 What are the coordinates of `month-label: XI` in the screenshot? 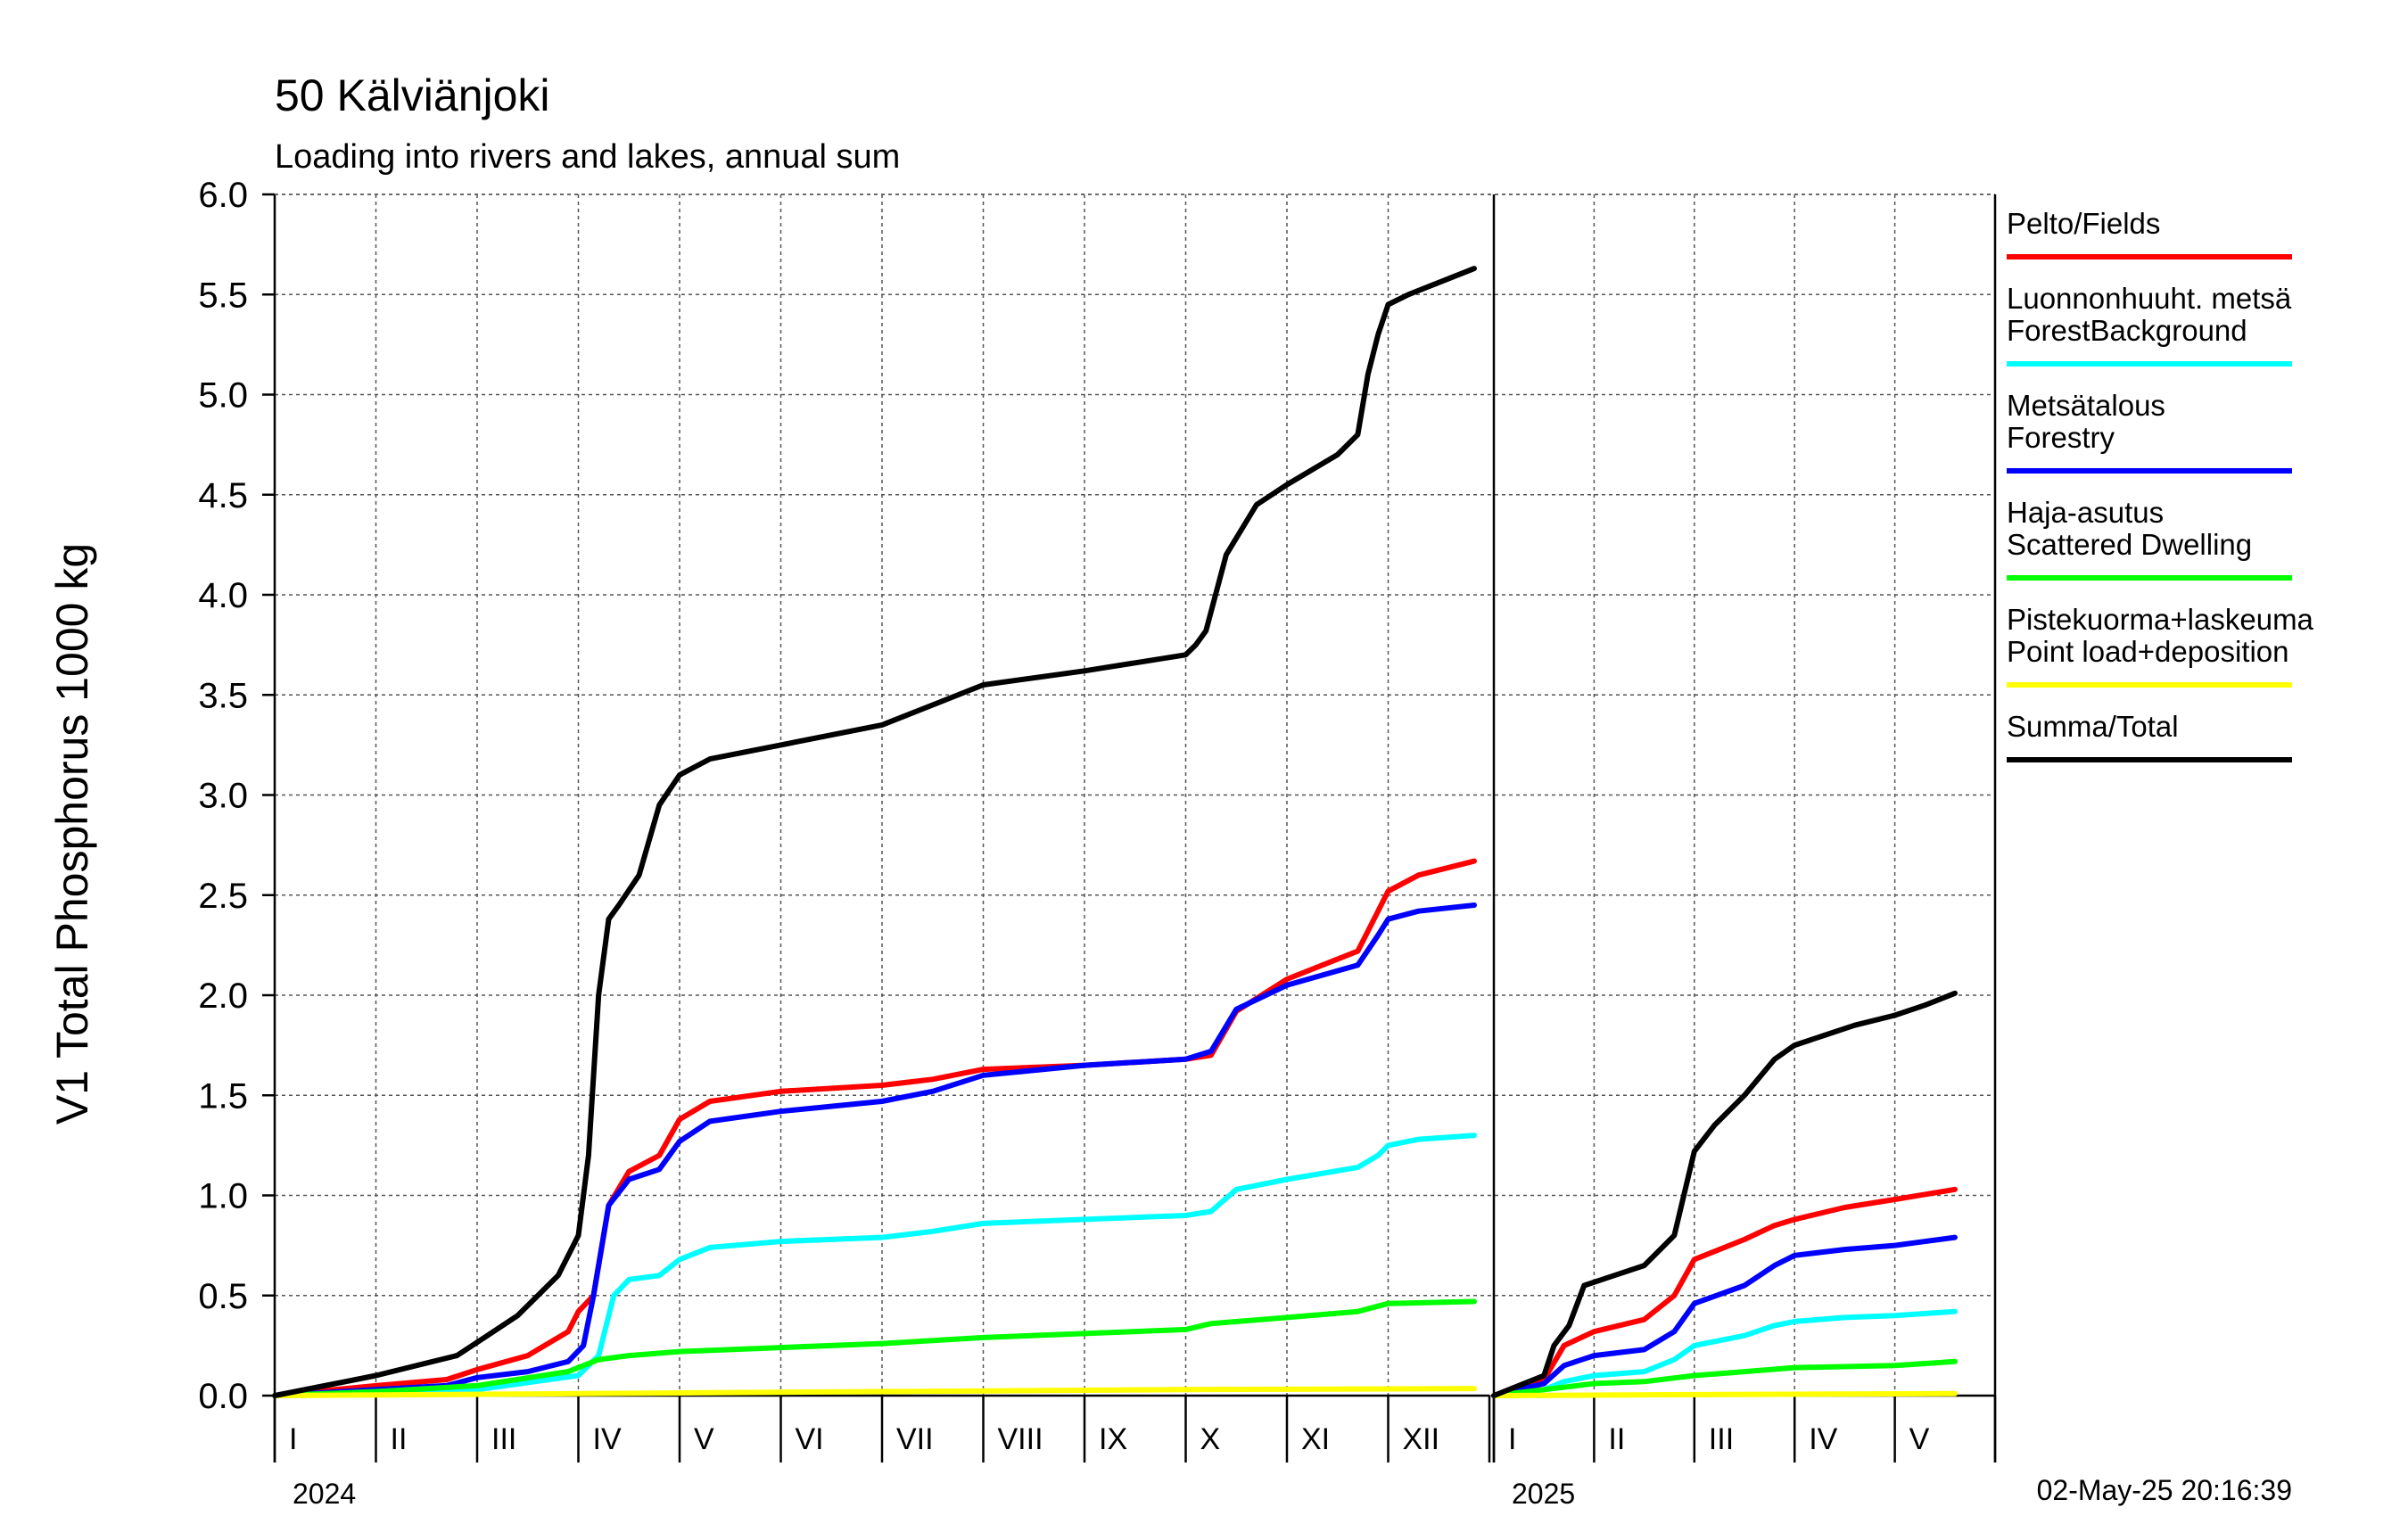 It's located at (1315, 1439).